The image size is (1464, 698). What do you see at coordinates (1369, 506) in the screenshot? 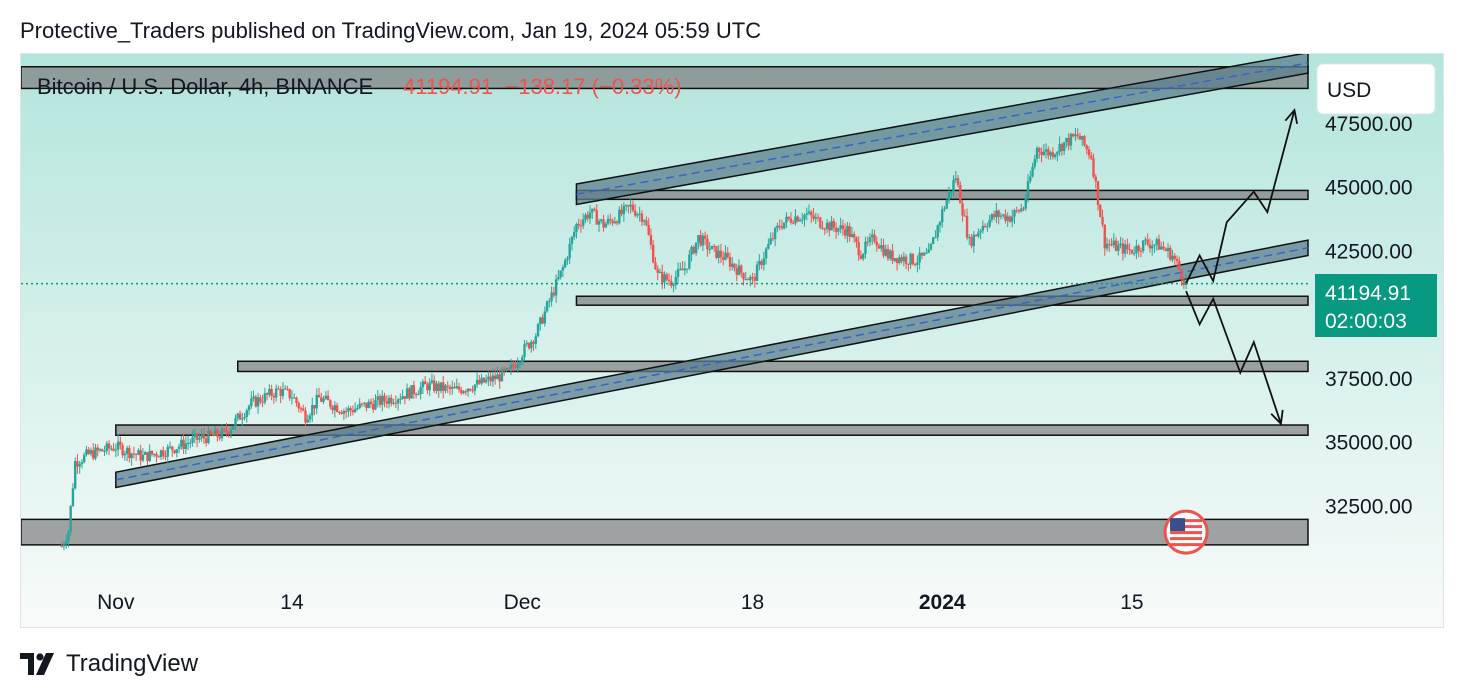
I see `y-tick-label: 32500.00` at bounding box center [1369, 506].